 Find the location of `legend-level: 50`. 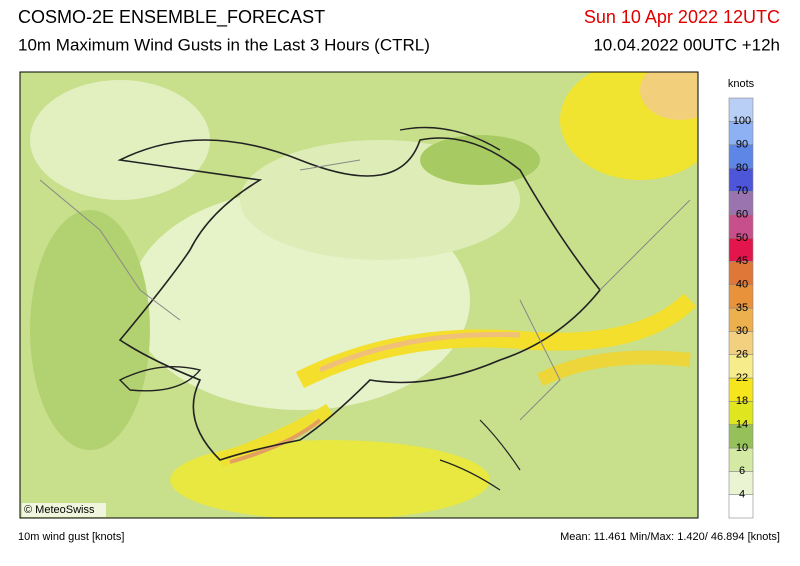

legend-level: 50 is located at coordinates (742, 238).